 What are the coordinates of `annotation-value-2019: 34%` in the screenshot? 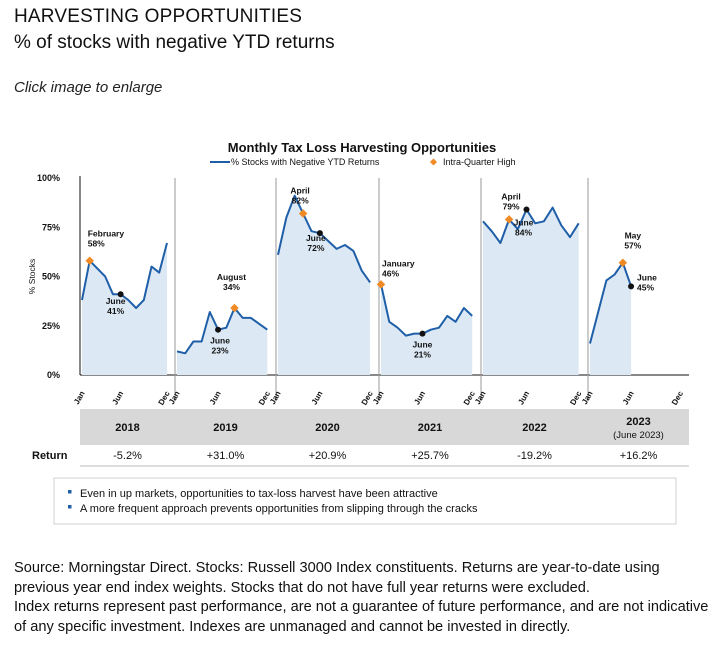 It's located at (231, 287).